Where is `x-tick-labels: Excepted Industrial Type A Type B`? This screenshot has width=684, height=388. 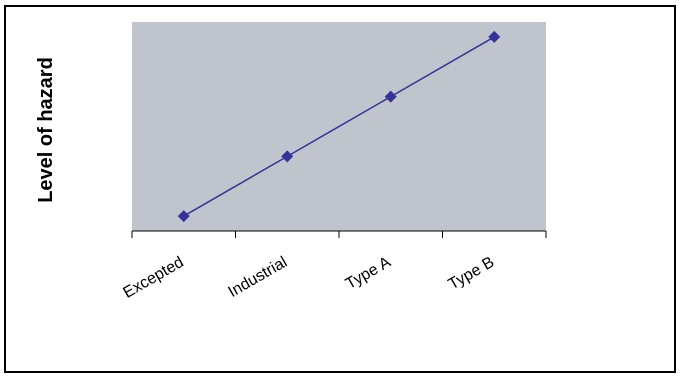
x-tick-labels: Excepted Industrial Type A Type B is located at coordinates (308, 278).